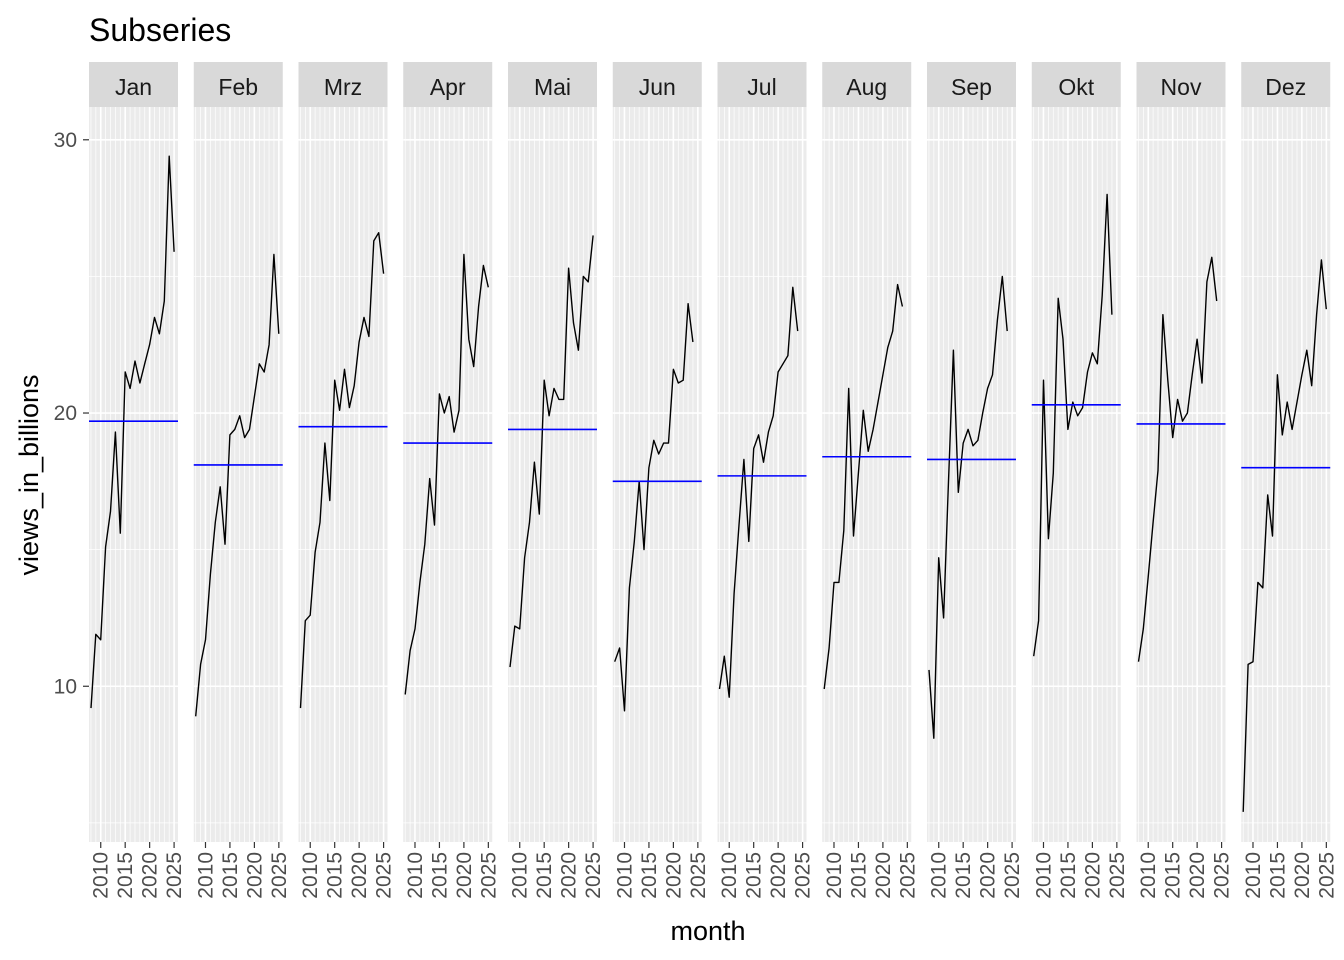 The width and height of the screenshot is (1344, 960). What do you see at coordinates (160, 30) in the screenshot?
I see `chart-title: Subseries` at bounding box center [160, 30].